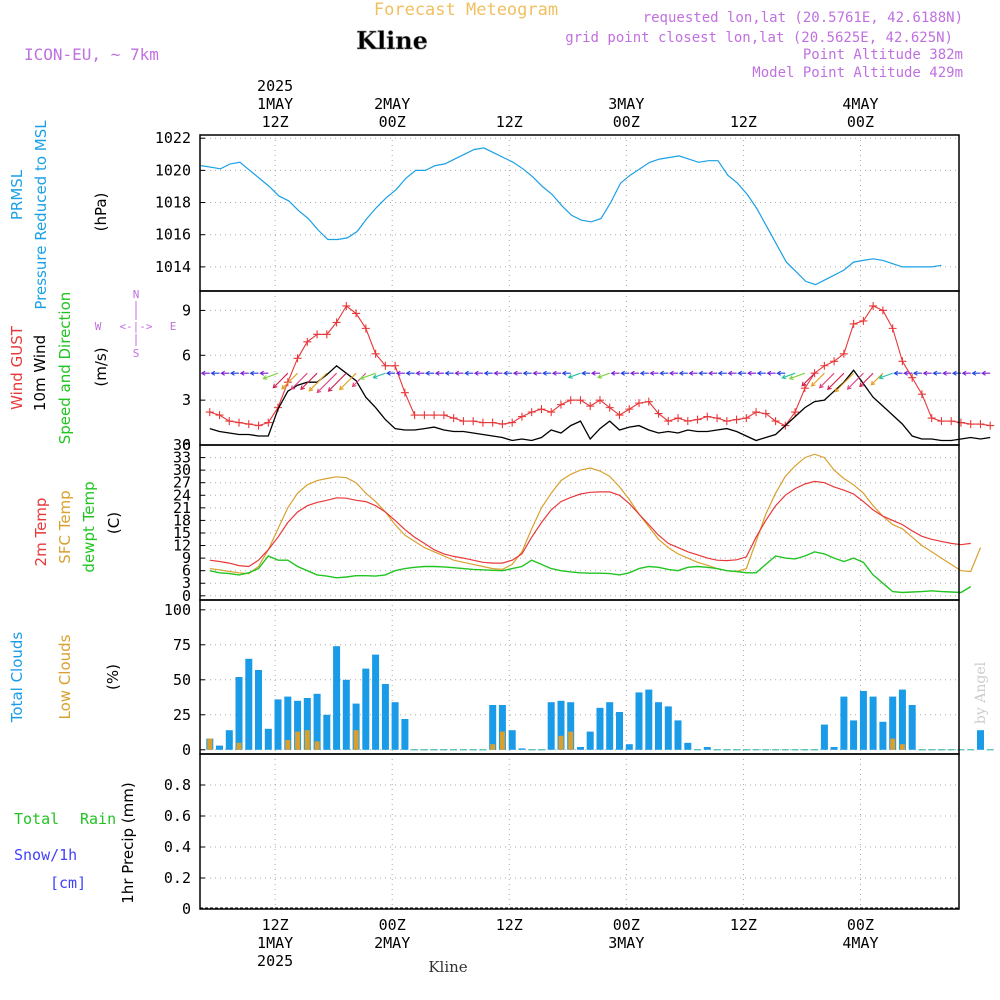 The height and width of the screenshot is (1000, 1000). Describe the element at coordinates (17, 194) in the screenshot. I see `pressure-label-prmsl: PRMSL` at that location.